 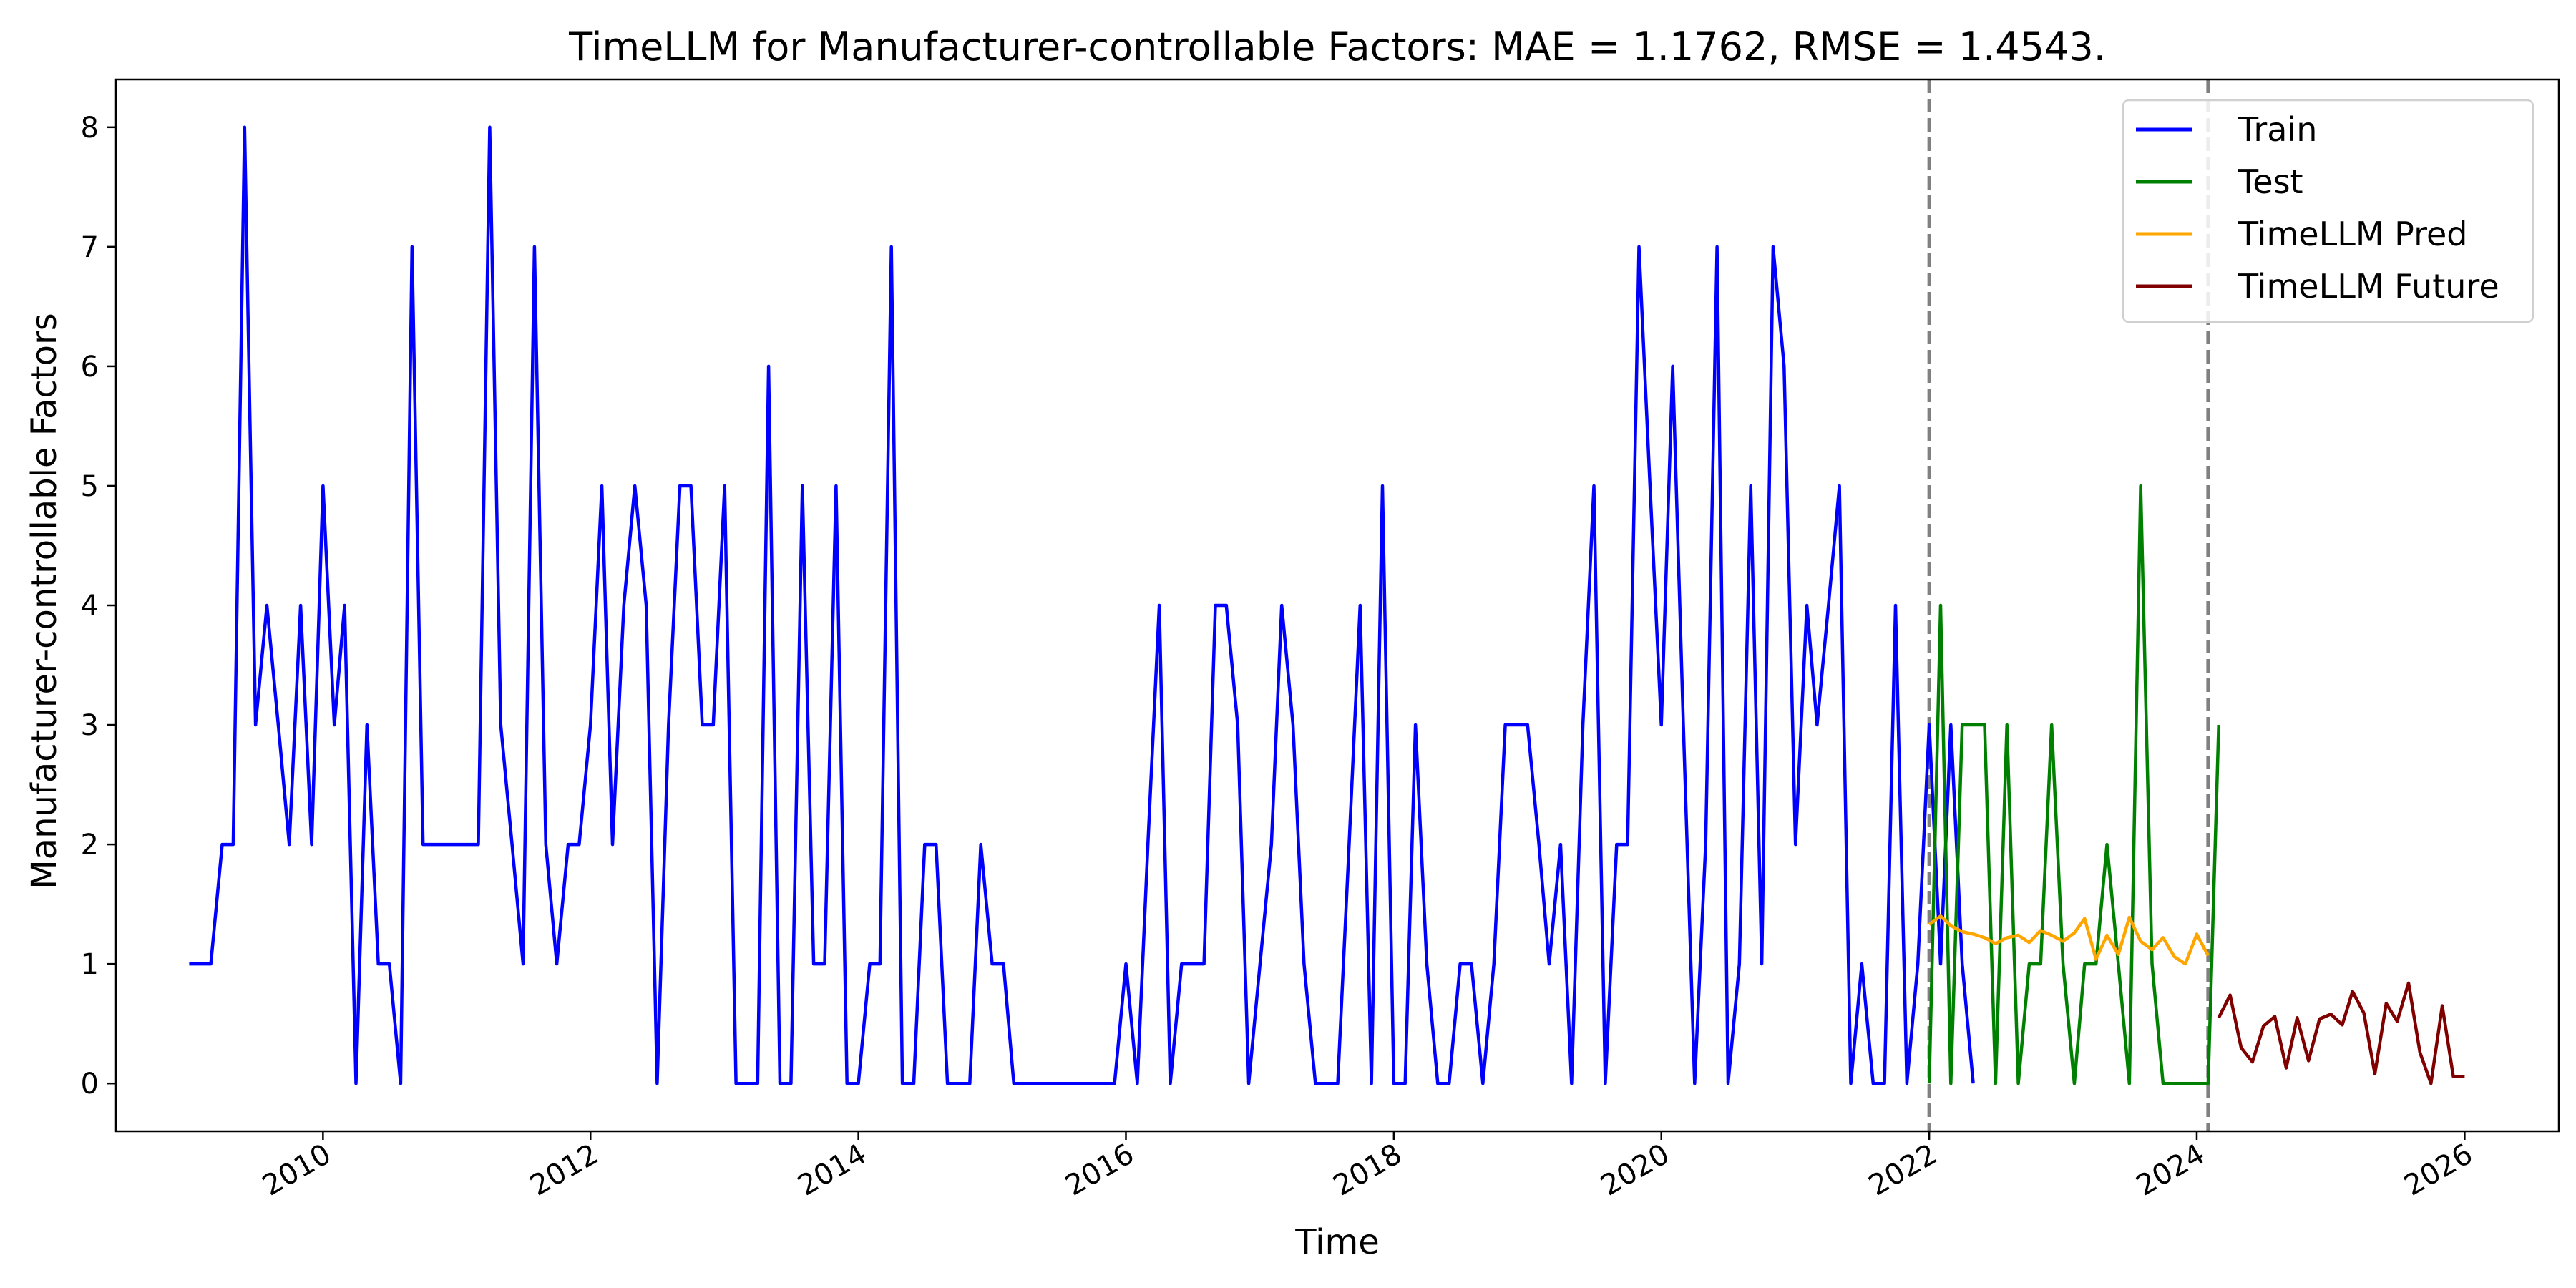 What do you see at coordinates (90, 606) in the screenshot?
I see `y-tick-label: 4` at bounding box center [90, 606].